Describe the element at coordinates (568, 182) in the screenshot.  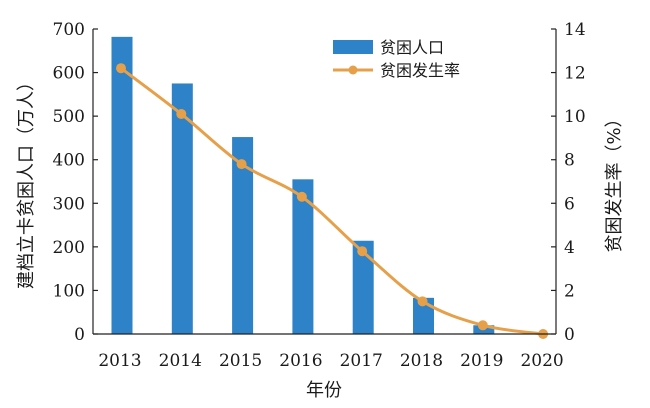
I see `right-y-ticks: 0 2 4 6 8 10 12 14` at that location.